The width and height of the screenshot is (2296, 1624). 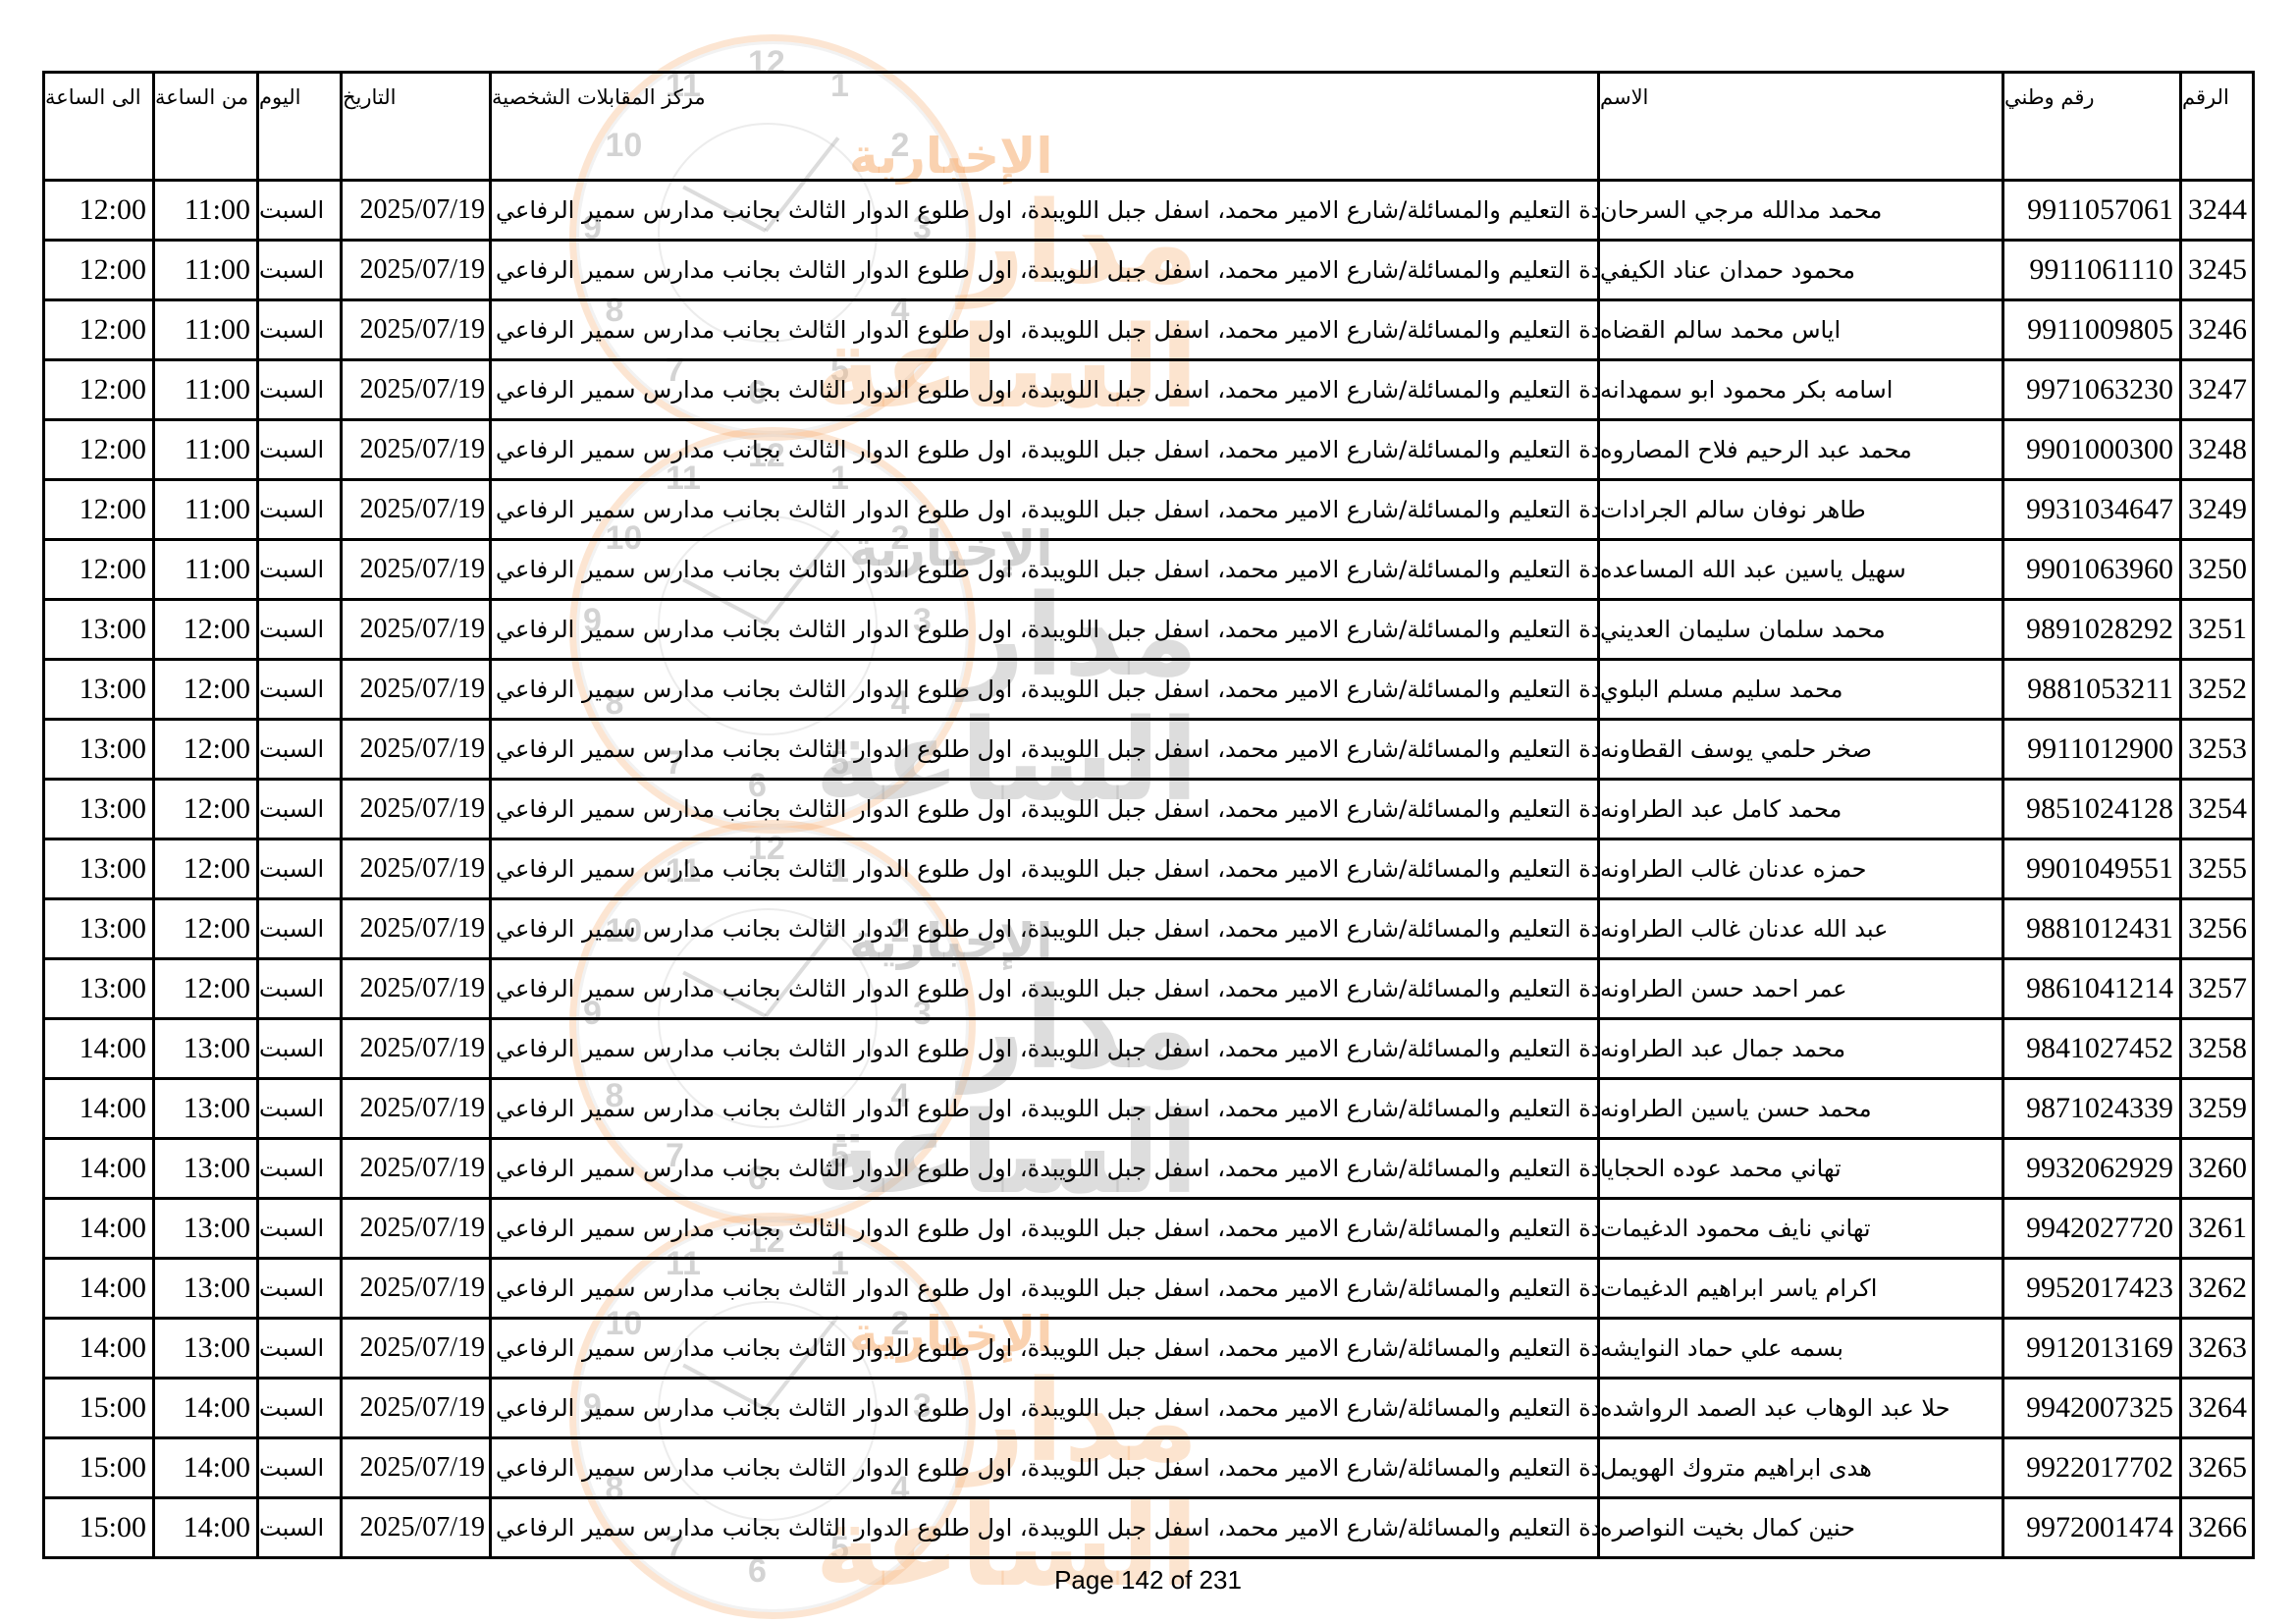 I want to click on column-header-day: اليوم, so click(x=298, y=126).